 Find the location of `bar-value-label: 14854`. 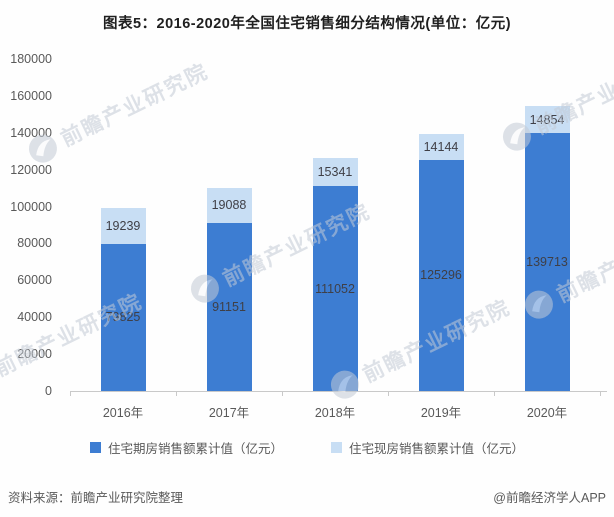

bar-value-label: 14854 is located at coordinates (547, 119).